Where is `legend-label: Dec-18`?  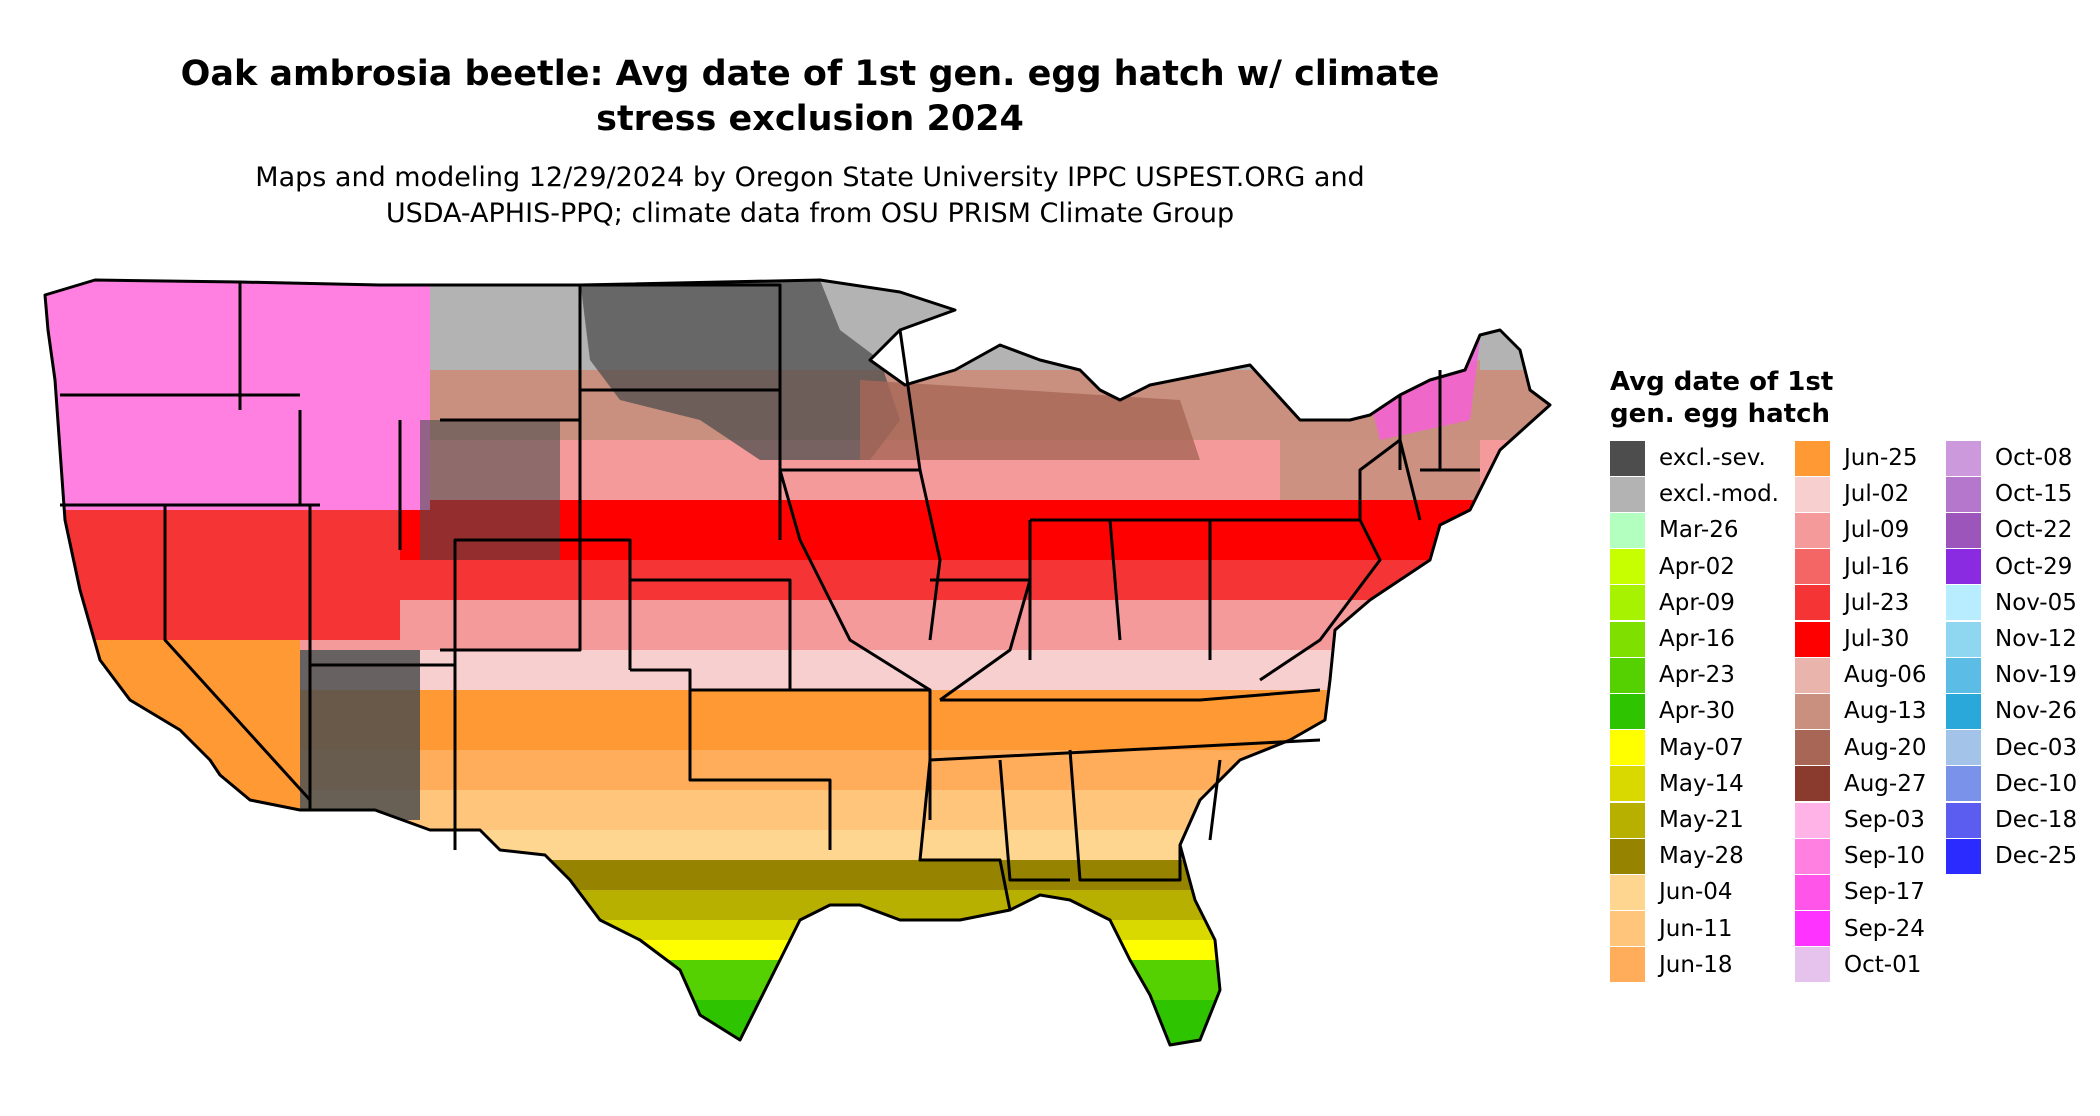 legend-label: Dec-18 is located at coordinates (2036, 820).